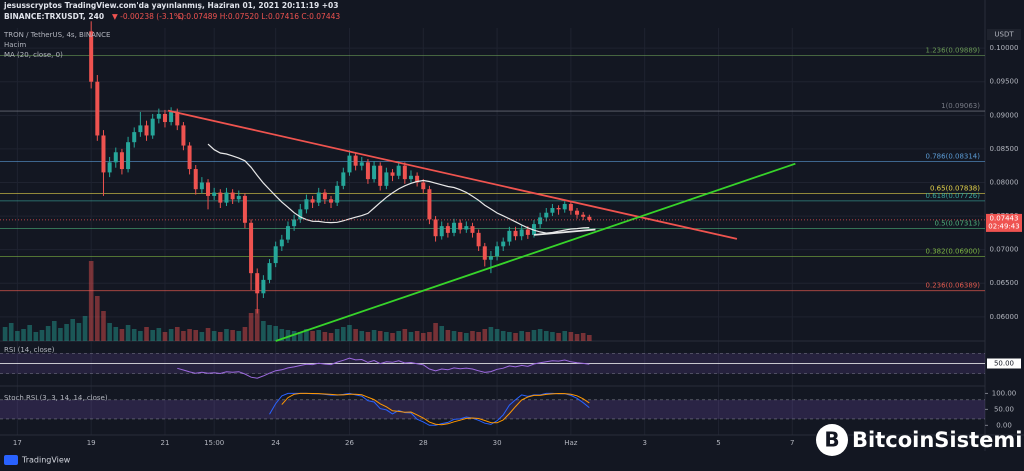  I want to click on symbol: BINANCE:TRXUSDT, 240, so click(54, 16).